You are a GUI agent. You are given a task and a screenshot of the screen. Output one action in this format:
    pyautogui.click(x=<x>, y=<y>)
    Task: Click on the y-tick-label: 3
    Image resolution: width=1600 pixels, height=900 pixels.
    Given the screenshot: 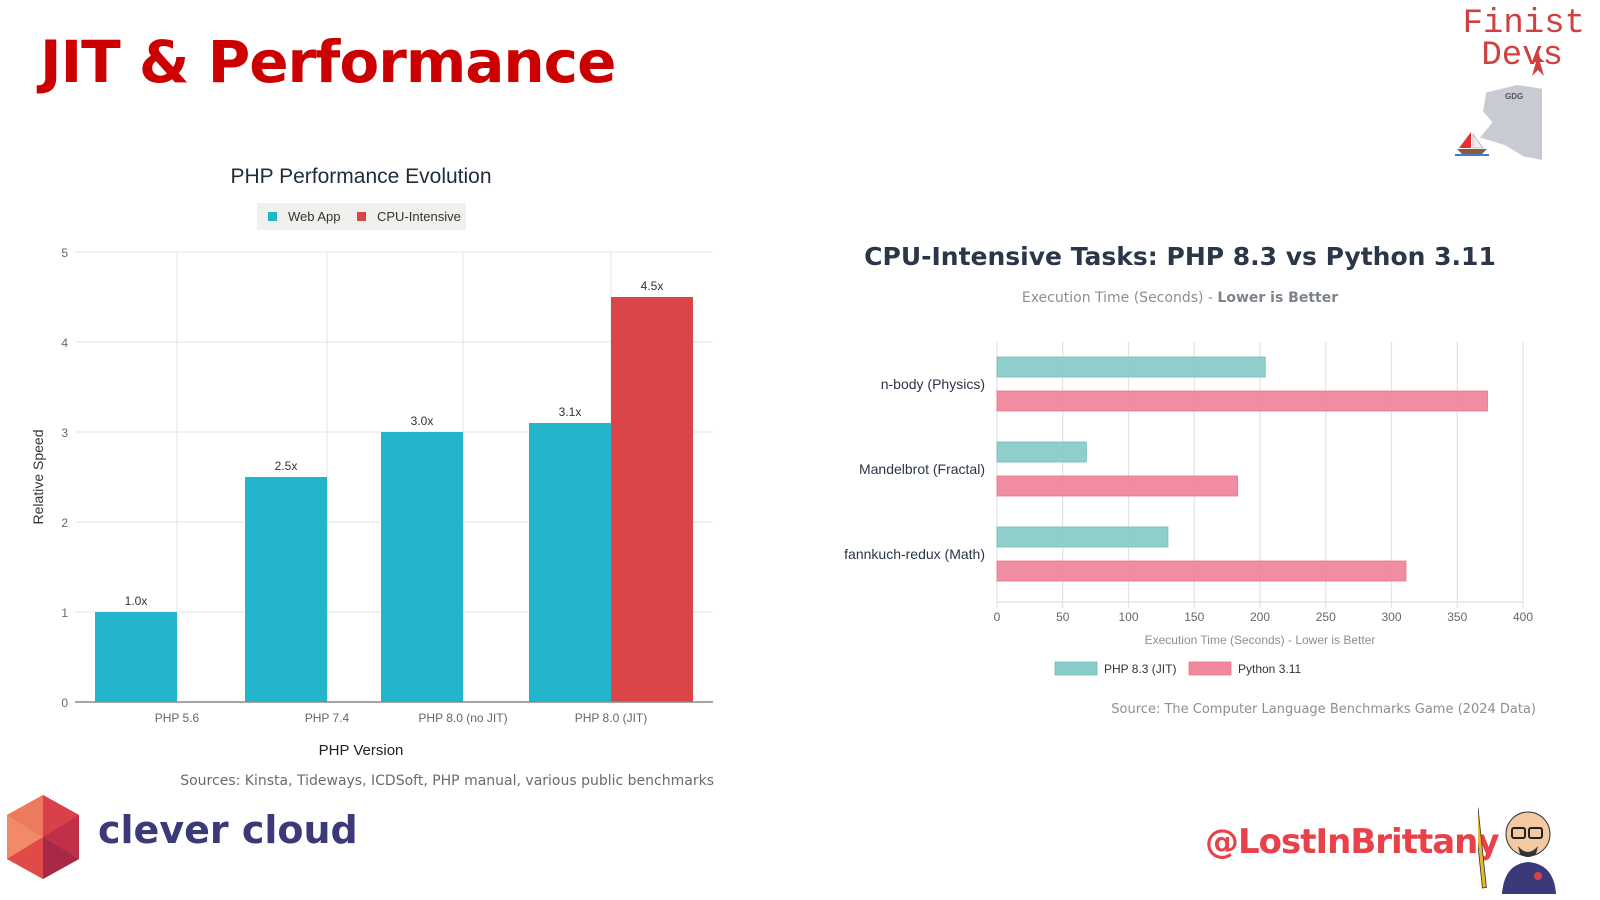 What is the action you would take?
    pyautogui.click(x=64, y=433)
    